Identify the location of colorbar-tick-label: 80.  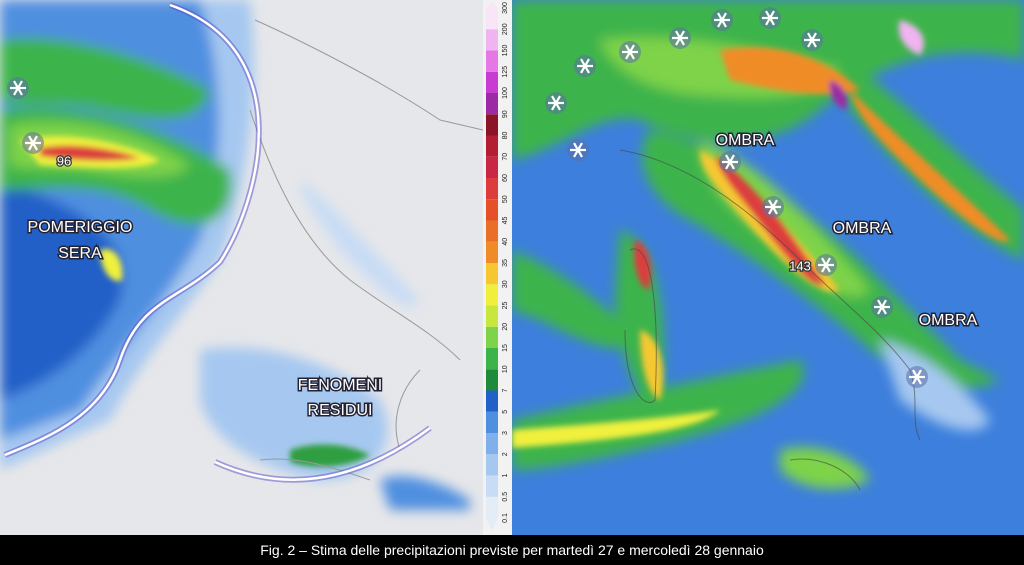
(505, 136).